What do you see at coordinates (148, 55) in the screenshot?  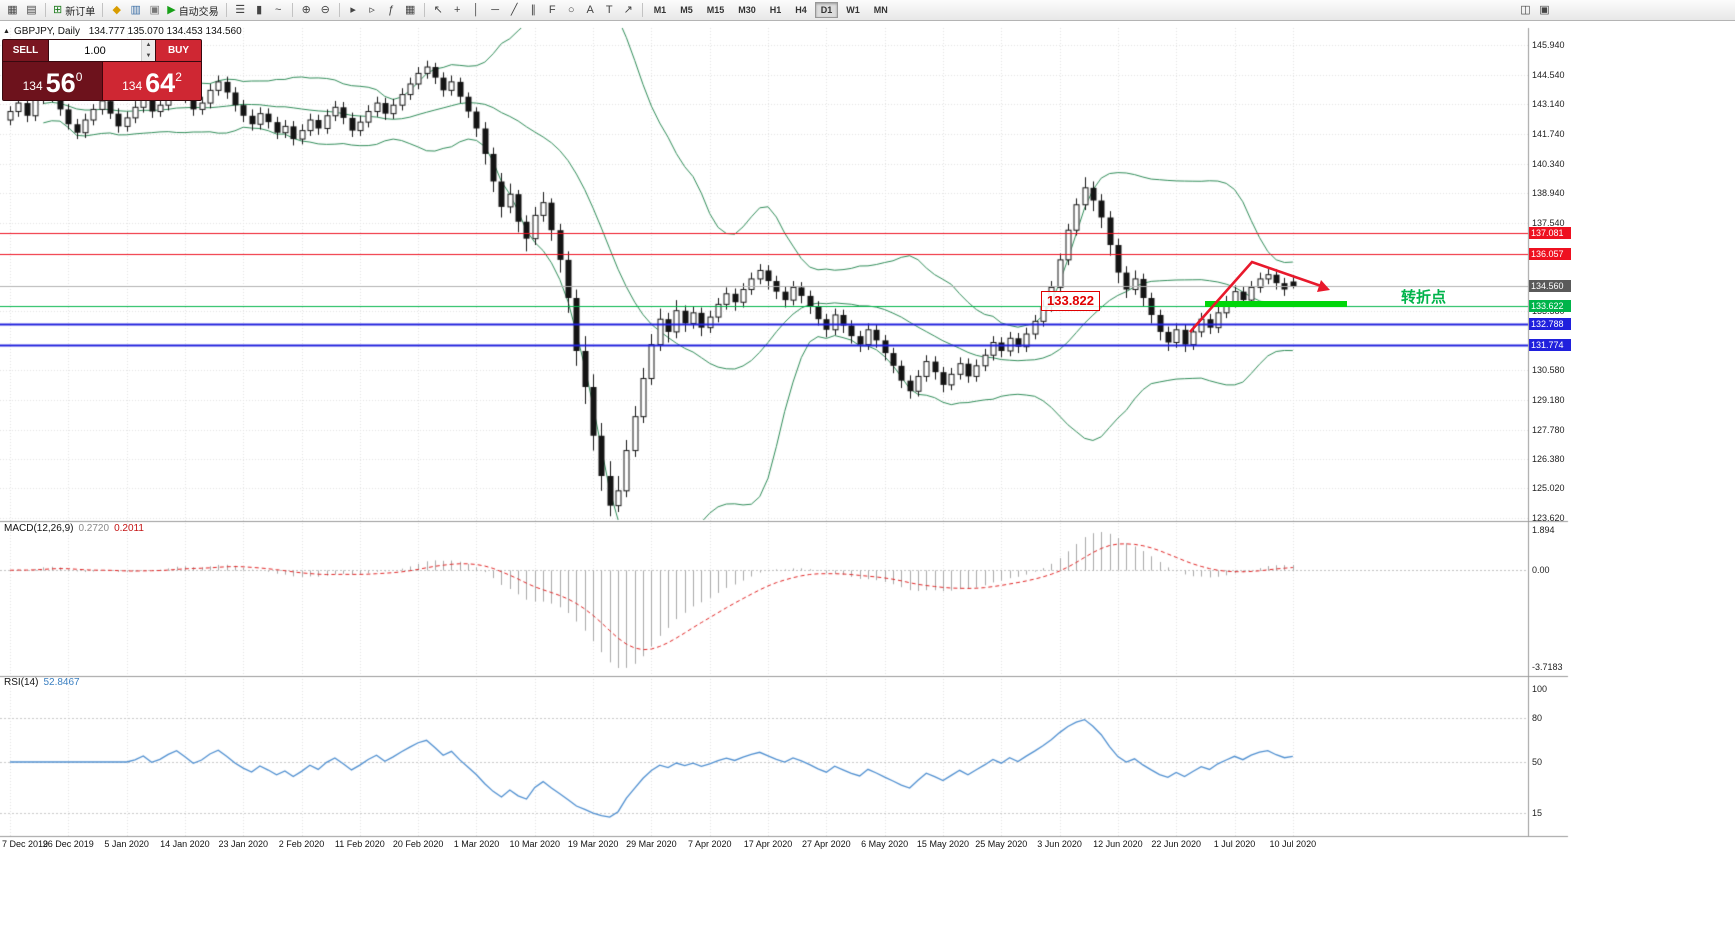 I see `volume-down-icon: ▼` at bounding box center [148, 55].